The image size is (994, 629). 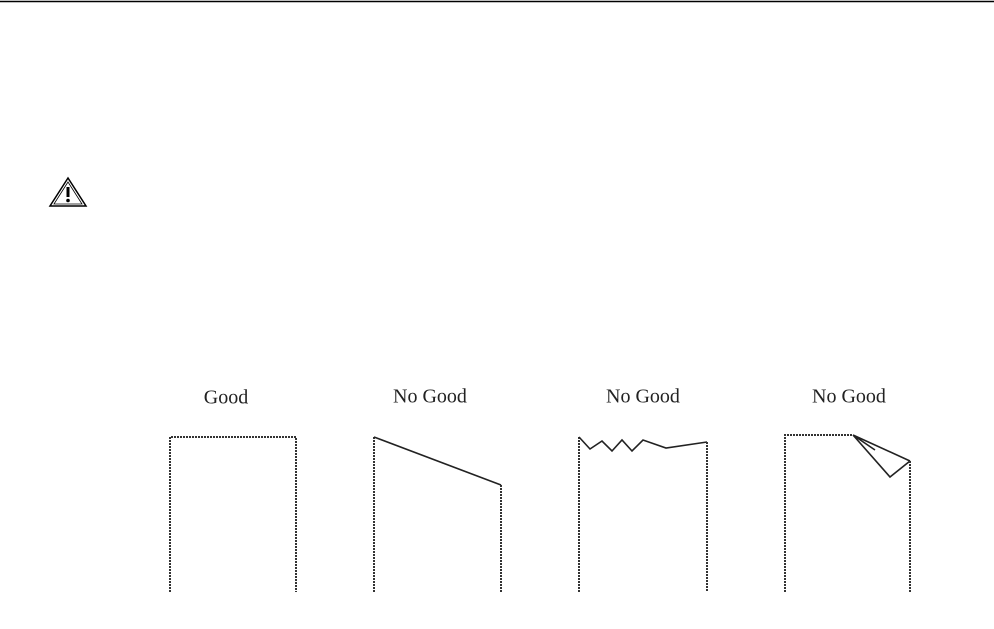 I want to click on paper-slanted, so click(x=437, y=514).